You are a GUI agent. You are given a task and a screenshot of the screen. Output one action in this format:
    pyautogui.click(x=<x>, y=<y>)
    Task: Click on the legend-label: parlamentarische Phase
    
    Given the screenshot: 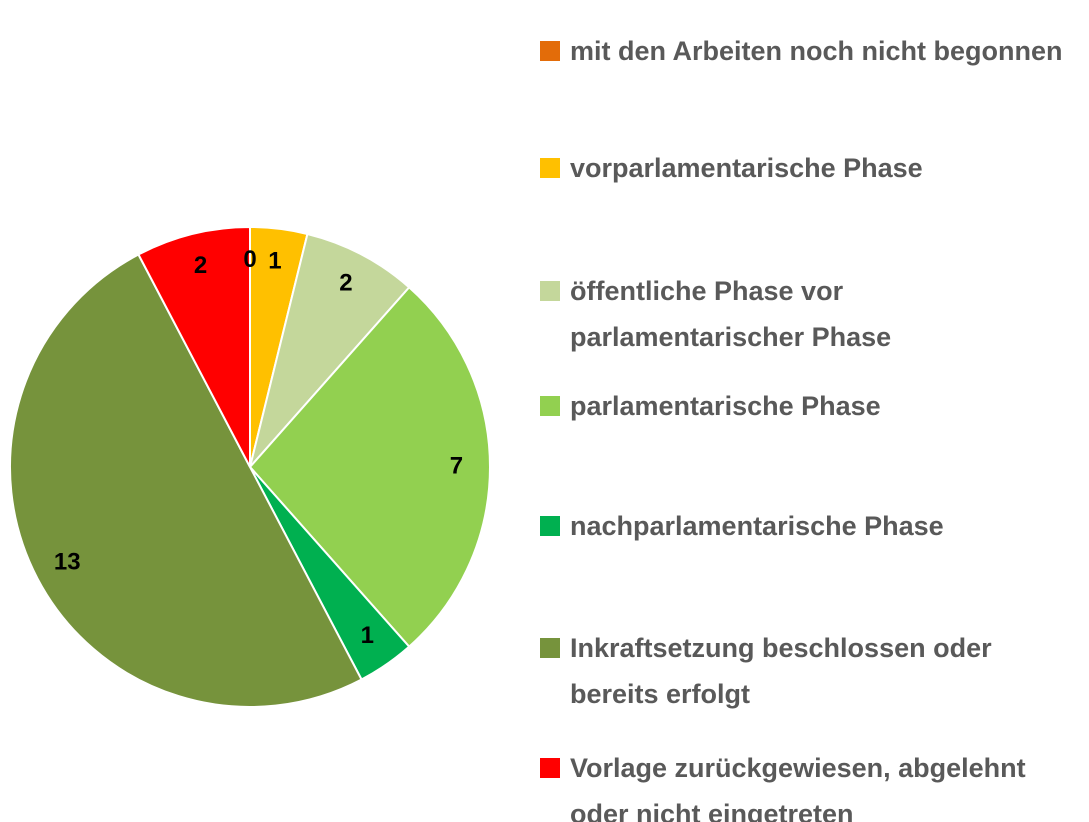 What is the action you would take?
    pyautogui.click(x=725, y=406)
    